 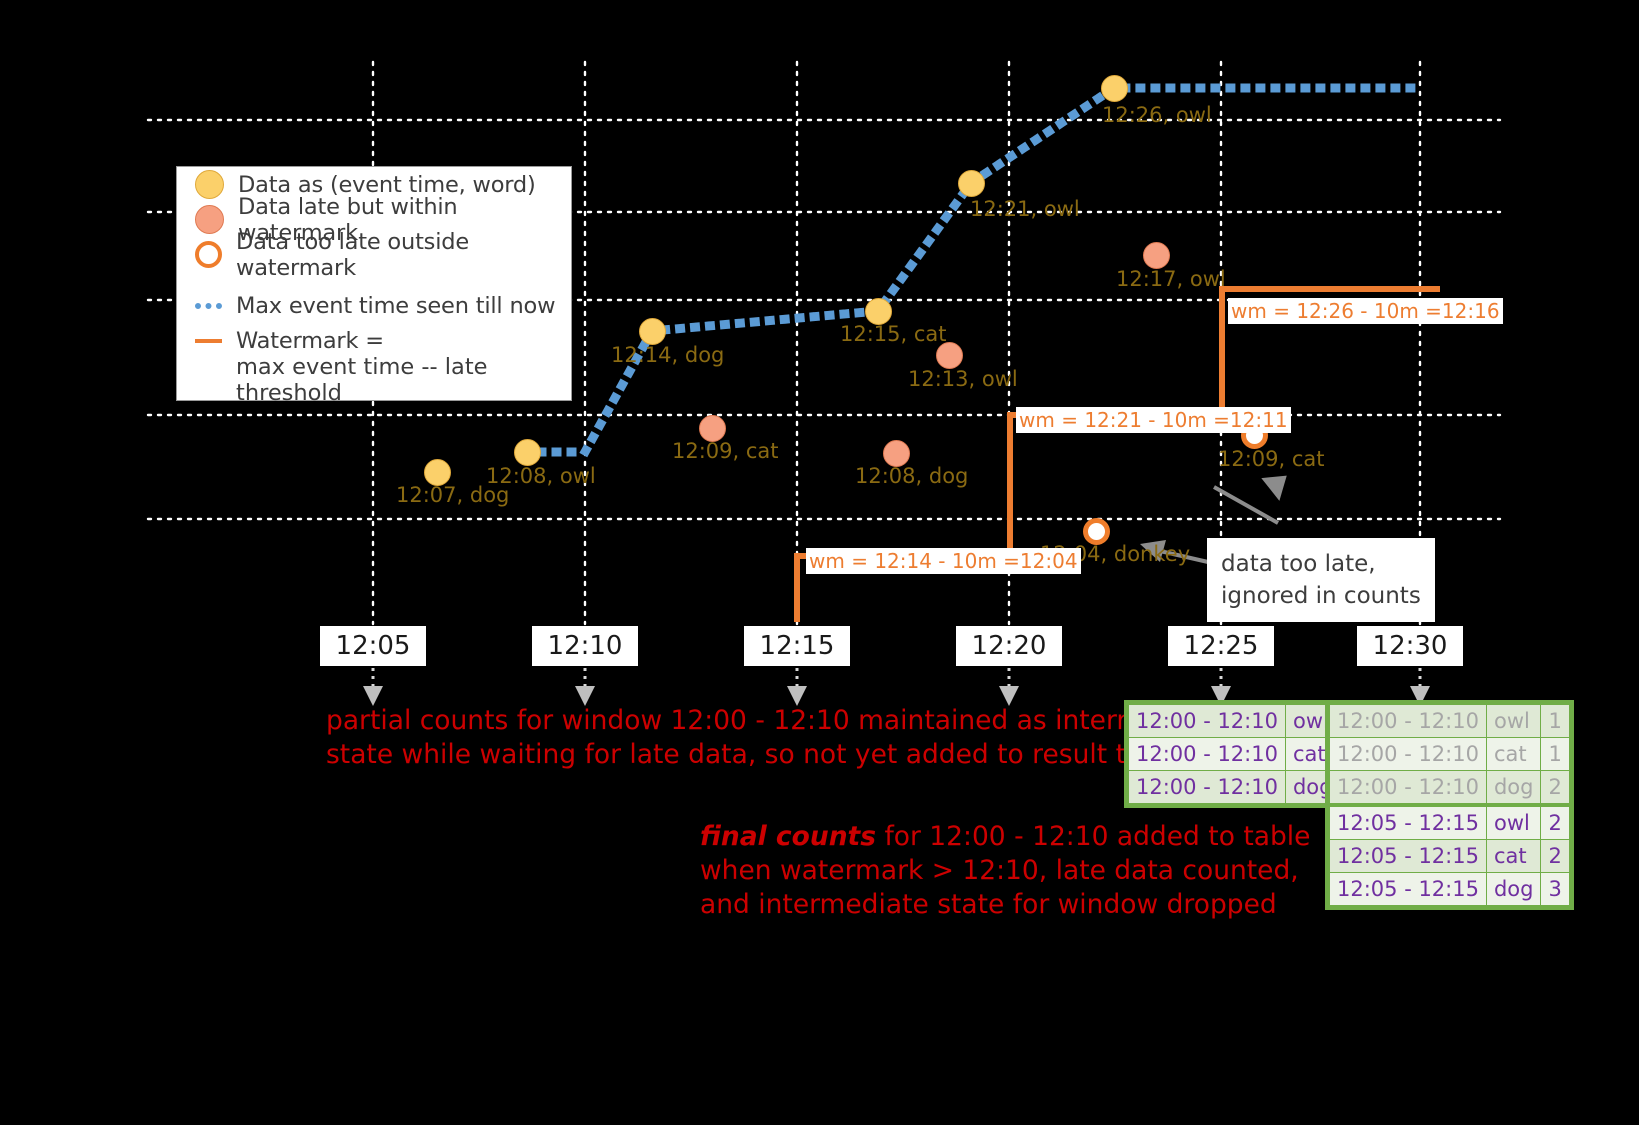 What do you see at coordinates (668, 355) in the screenshot?
I see `data-point-label: 12:14, dog` at bounding box center [668, 355].